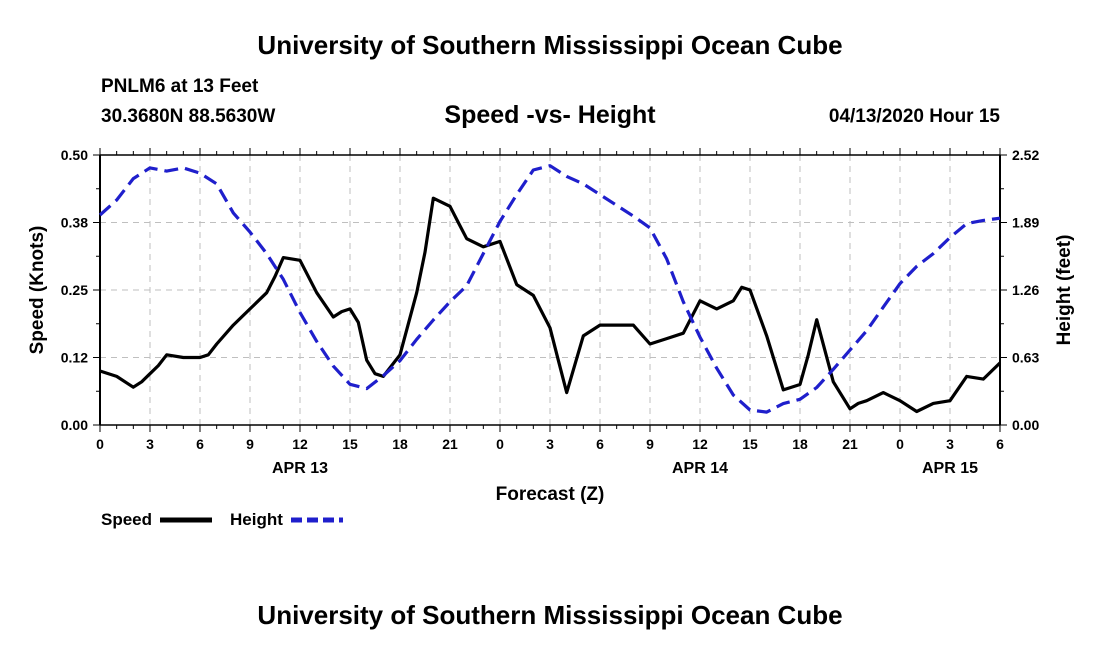 The height and width of the screenshot is (650, 1100). What do you see at coordinates (550, 115) in the screenshot?
I see `chart-title: Speed -vs- Height` at bounding box center [550, 115].